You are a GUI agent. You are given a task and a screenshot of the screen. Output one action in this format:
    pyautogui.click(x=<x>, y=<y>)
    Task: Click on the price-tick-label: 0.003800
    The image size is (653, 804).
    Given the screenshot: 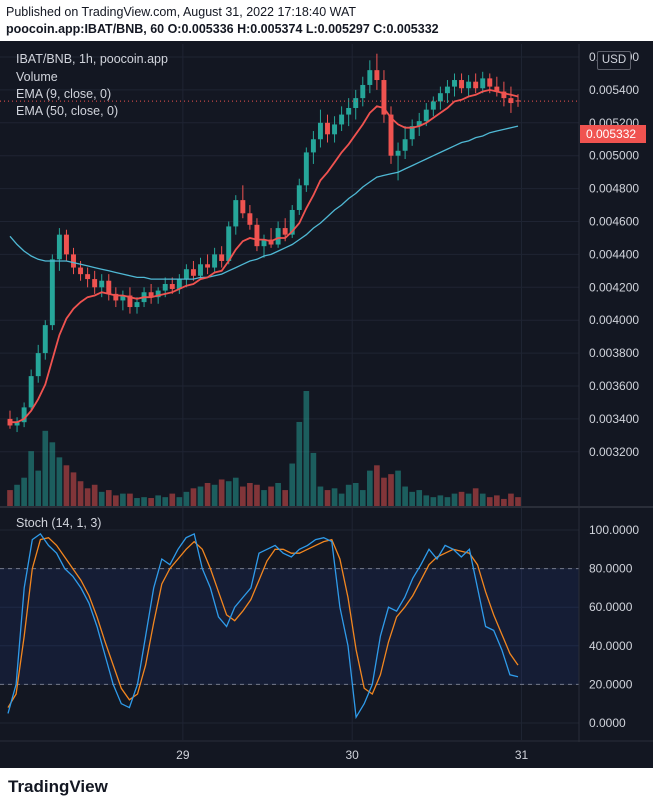 What is the action you would take?
    pyautogui.click(x=614, y=353)
    